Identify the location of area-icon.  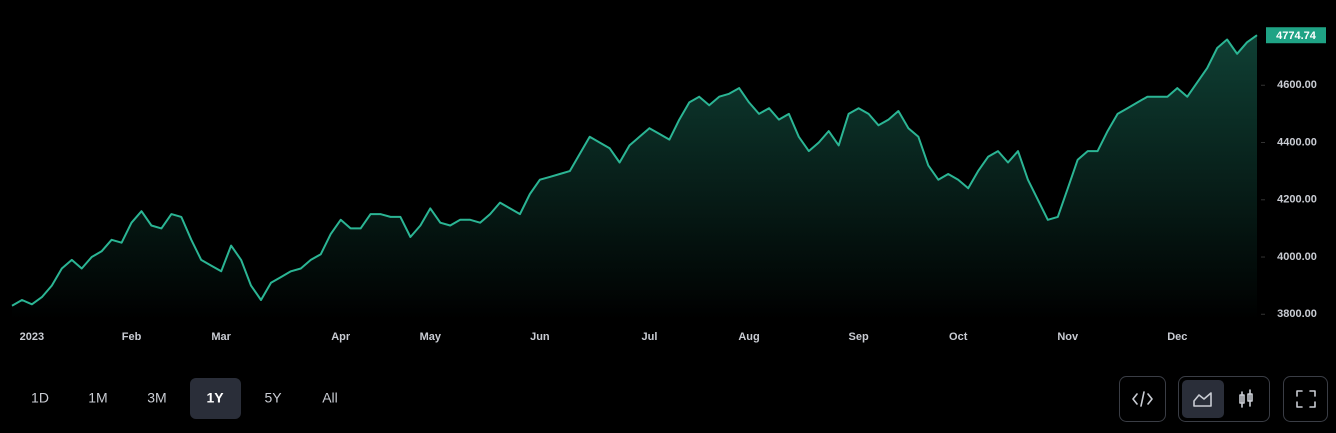
(1202, 399).